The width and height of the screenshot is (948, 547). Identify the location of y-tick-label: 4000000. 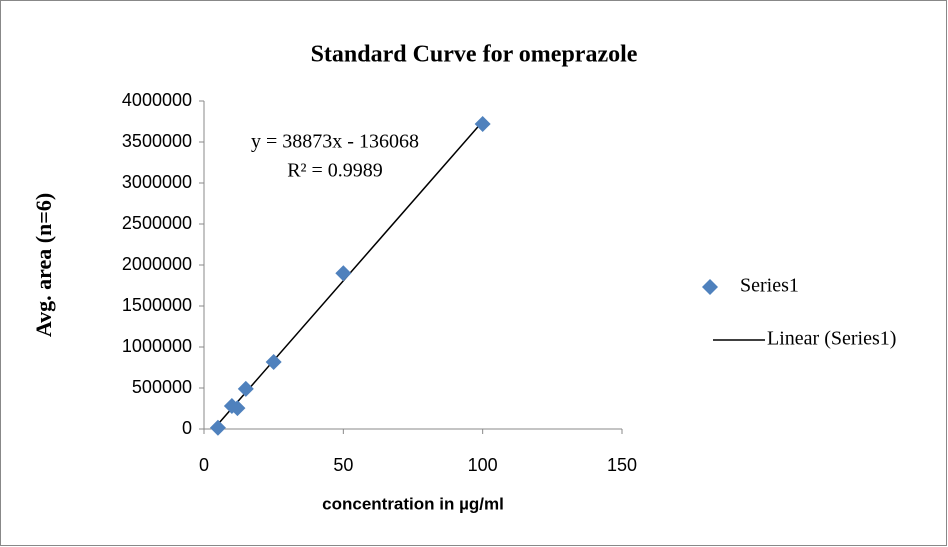
(157, 100).